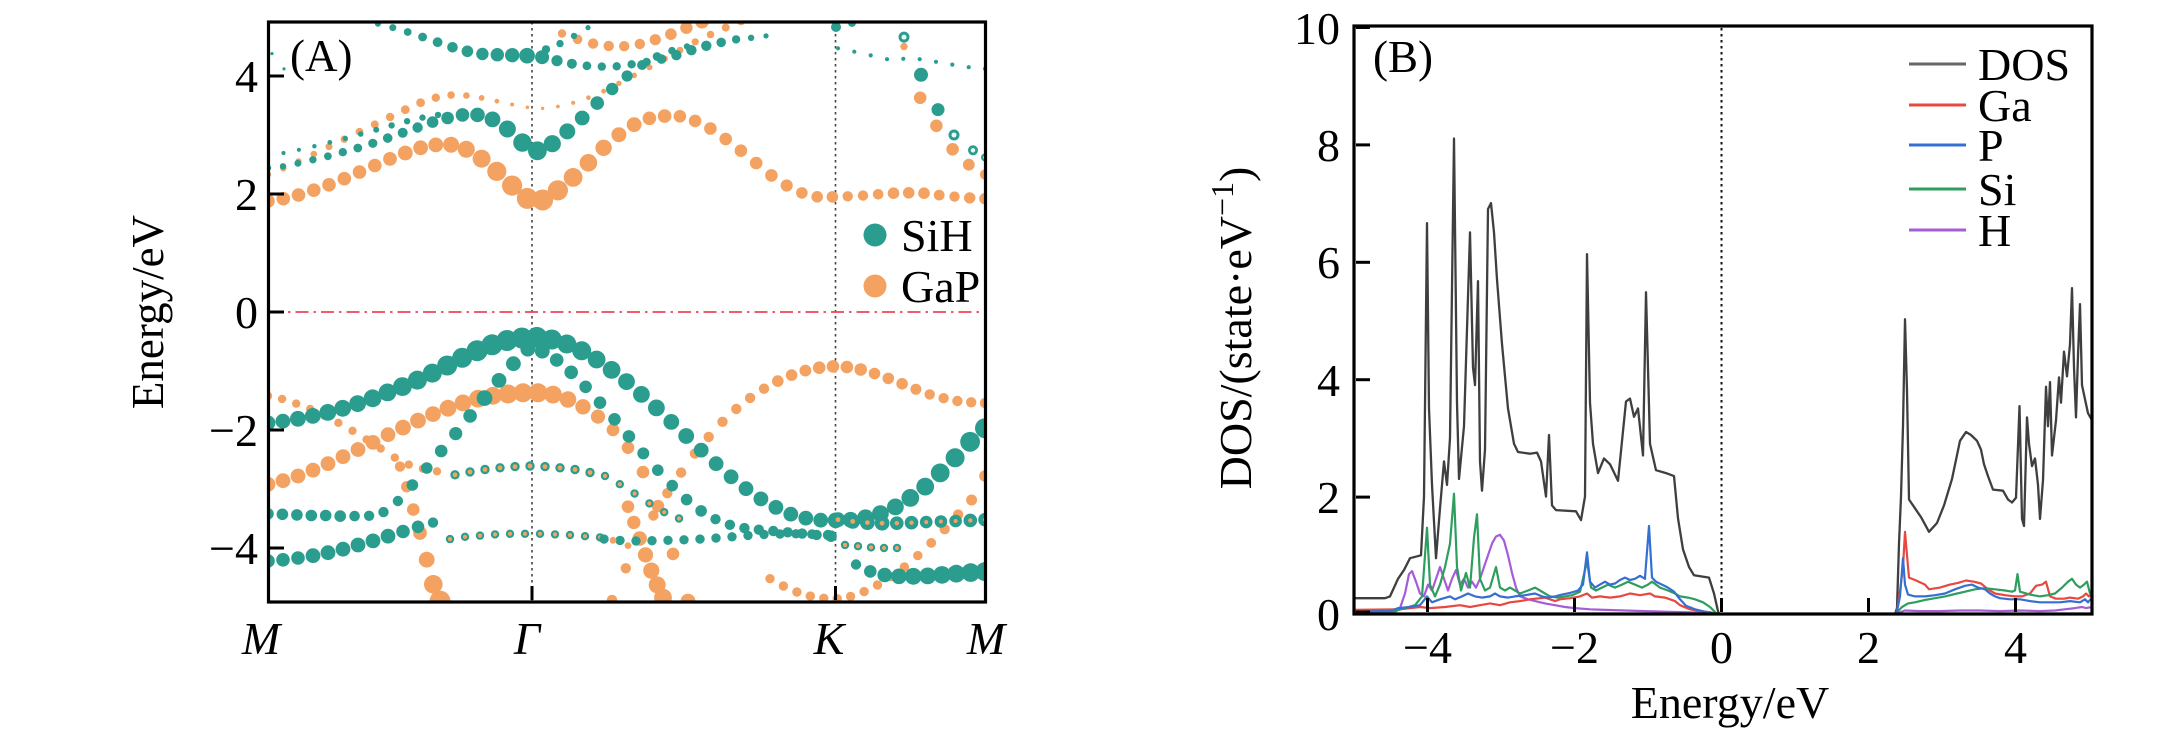 The height and width of the screenshot is (736, 2182). What do you see at coordinates (940, 286) in the screenshot?
I see `svg-text: GaP` at bounding box center [940, 286].